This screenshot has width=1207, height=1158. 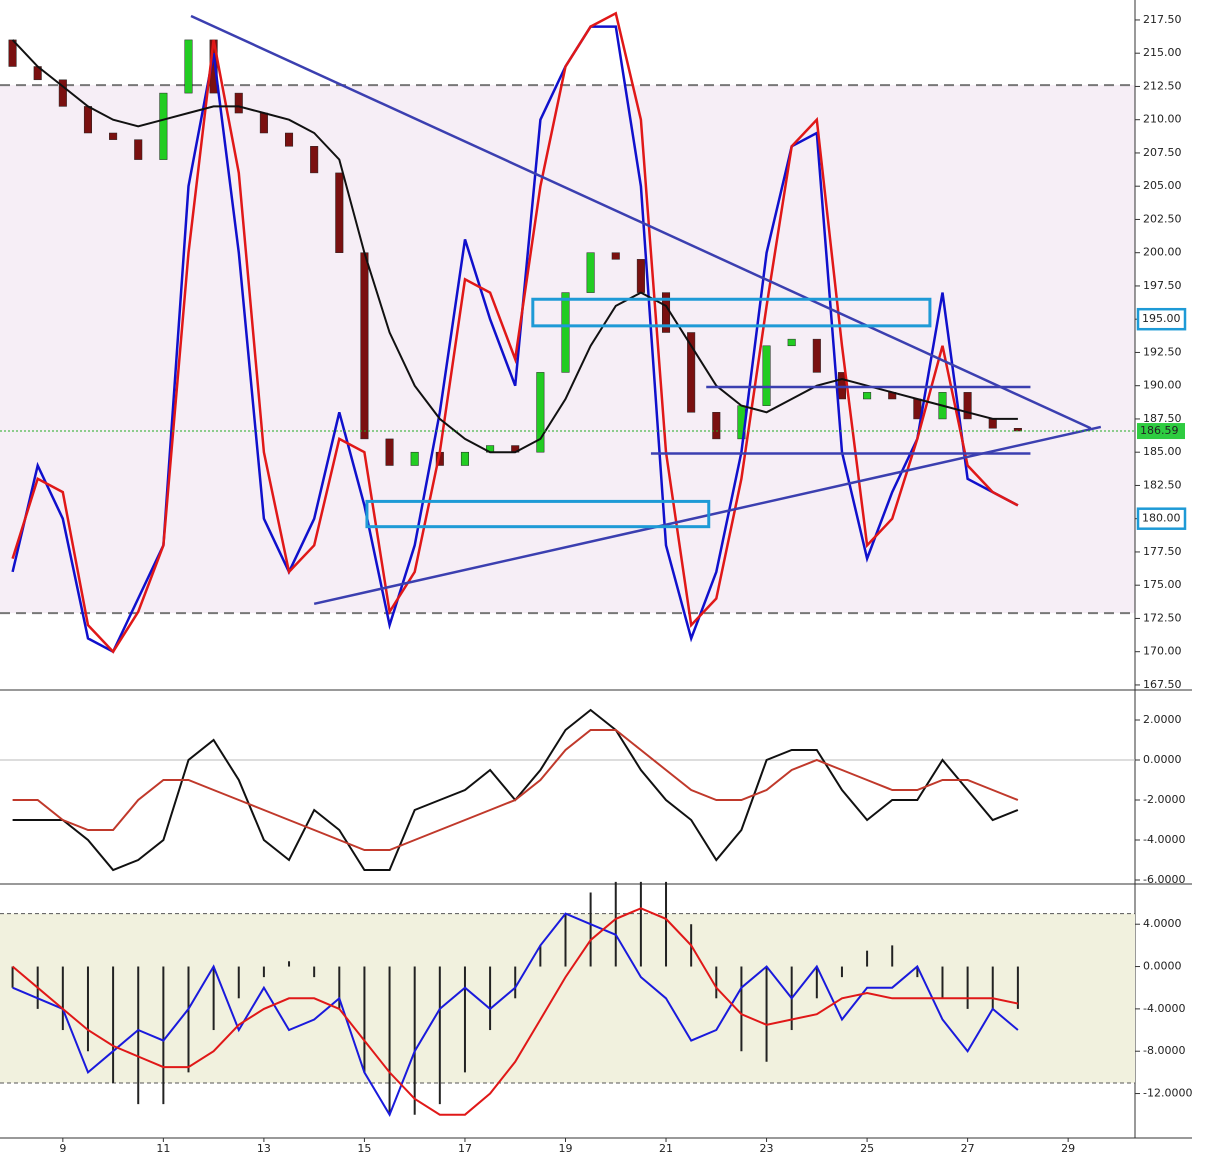 I want to click on y-tick-label: 202.50, so click(x=1162, y=218).